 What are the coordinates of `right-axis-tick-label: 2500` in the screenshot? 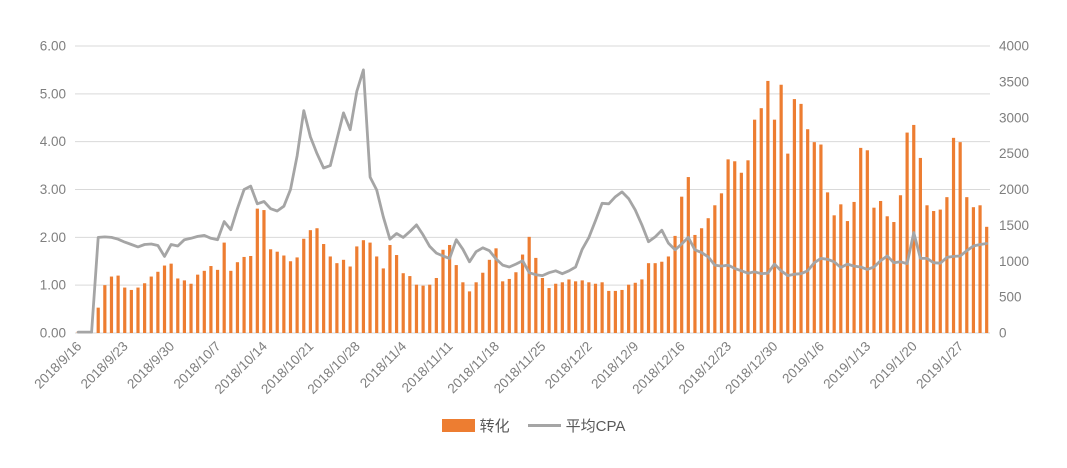 It's located at (1014, 153).